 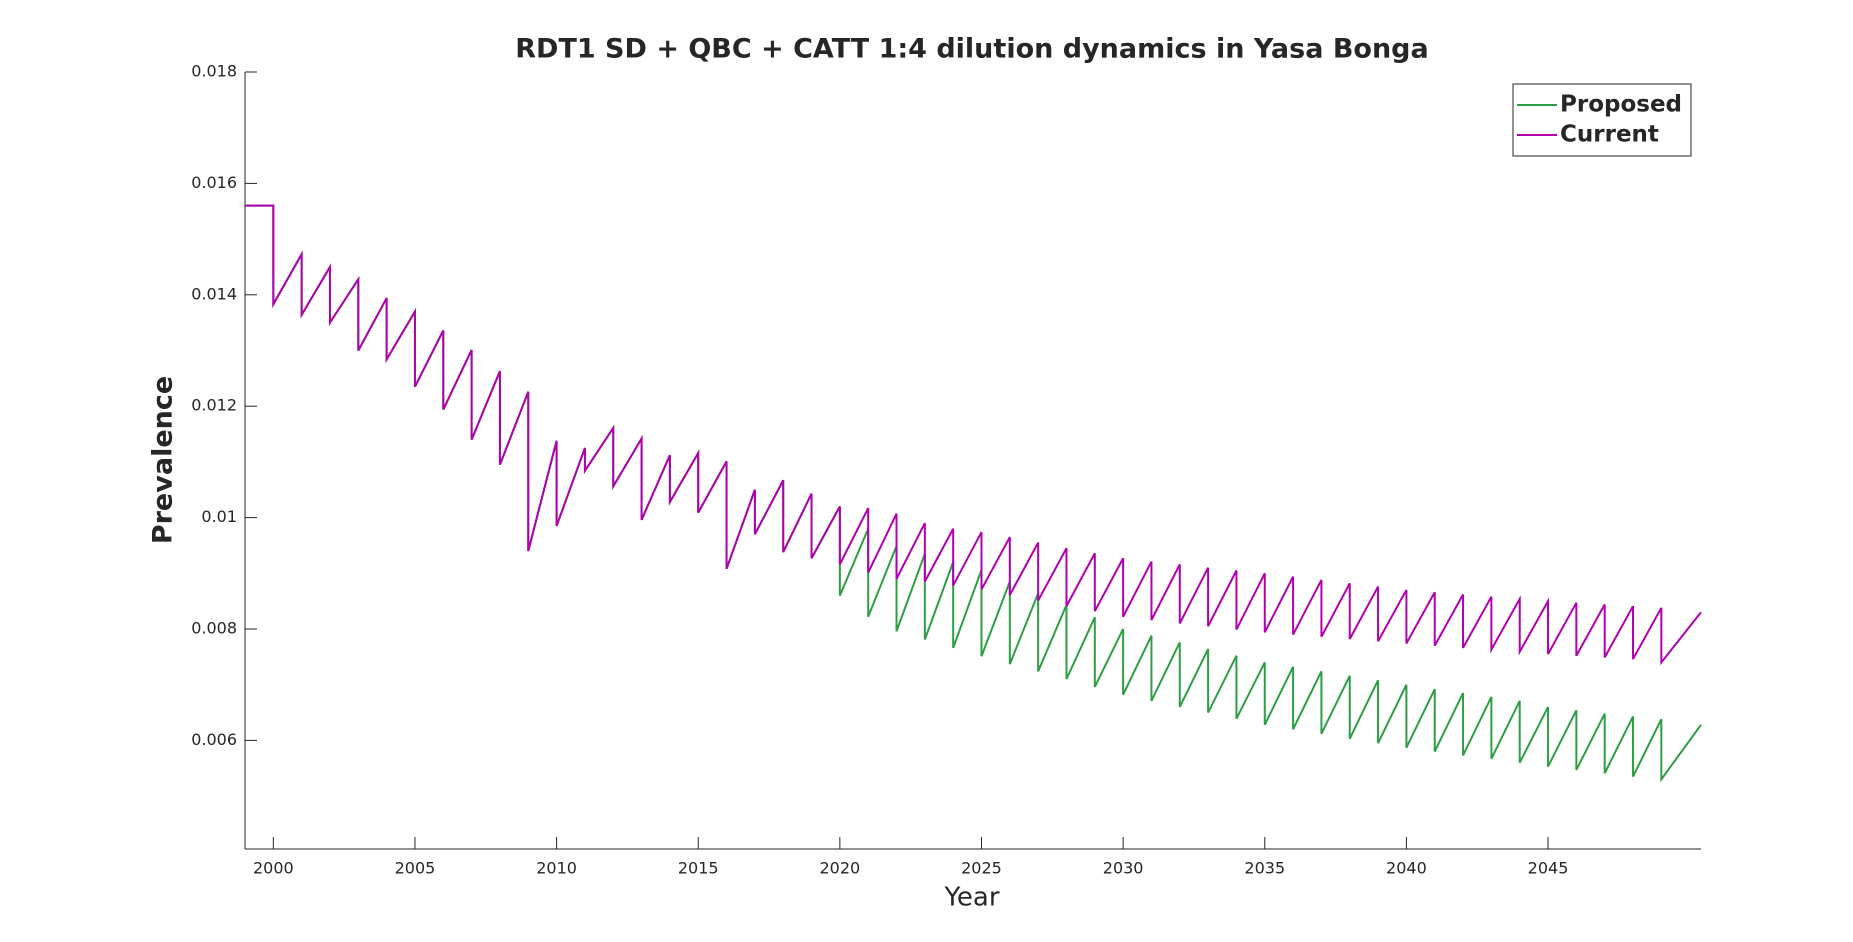 I want to click on x-tick-label: 2015, so click(x=698, y=868).